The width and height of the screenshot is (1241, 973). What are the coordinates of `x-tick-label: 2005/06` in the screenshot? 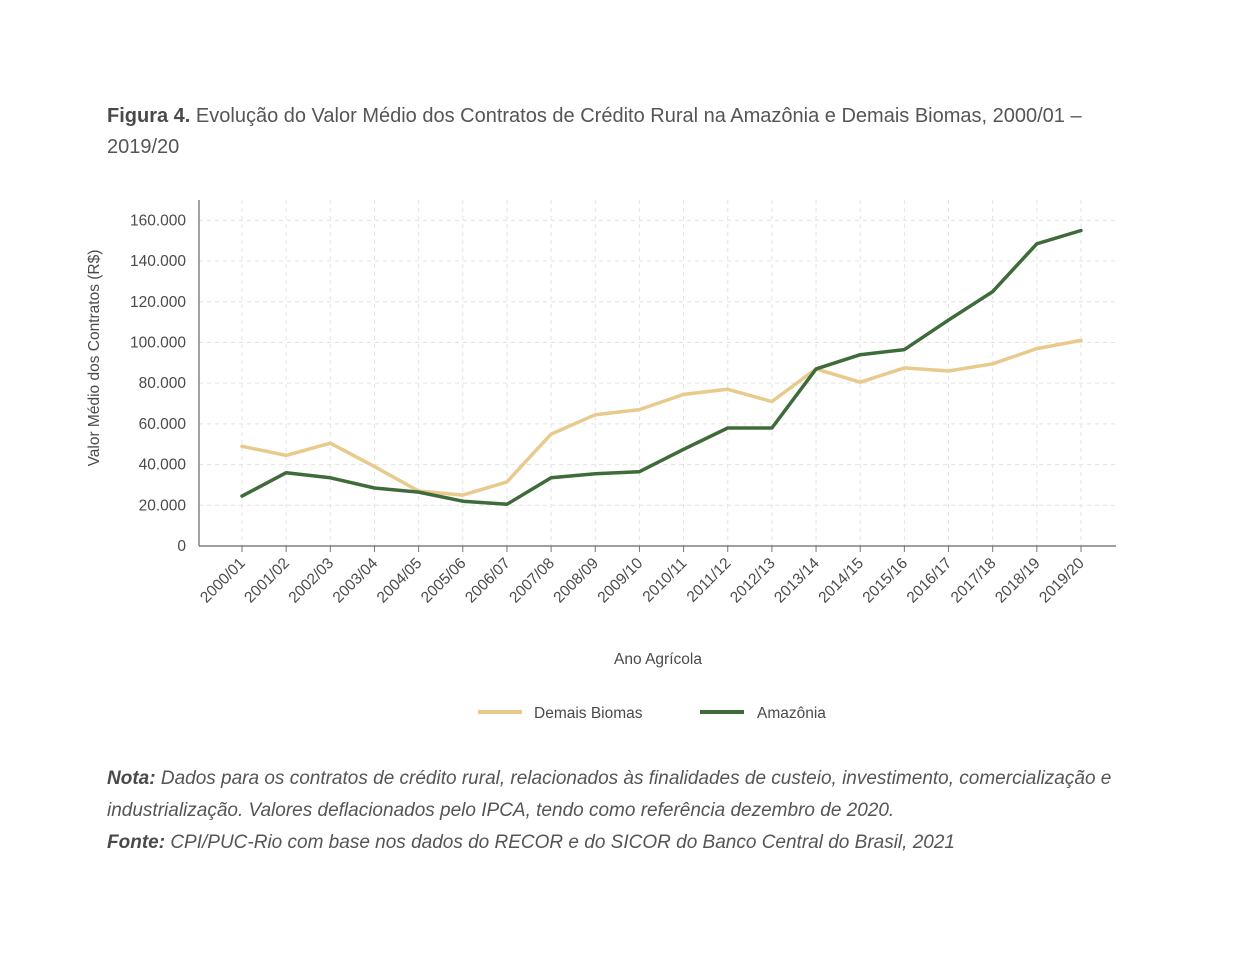 It's located at (444, 581).